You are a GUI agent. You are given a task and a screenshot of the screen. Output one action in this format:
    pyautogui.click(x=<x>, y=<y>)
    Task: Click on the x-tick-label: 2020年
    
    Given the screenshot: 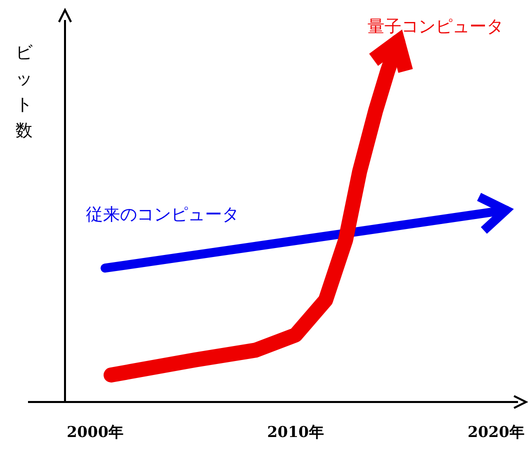 What is the action you would take?
    pyautogui.click(x=496, y=432)
    